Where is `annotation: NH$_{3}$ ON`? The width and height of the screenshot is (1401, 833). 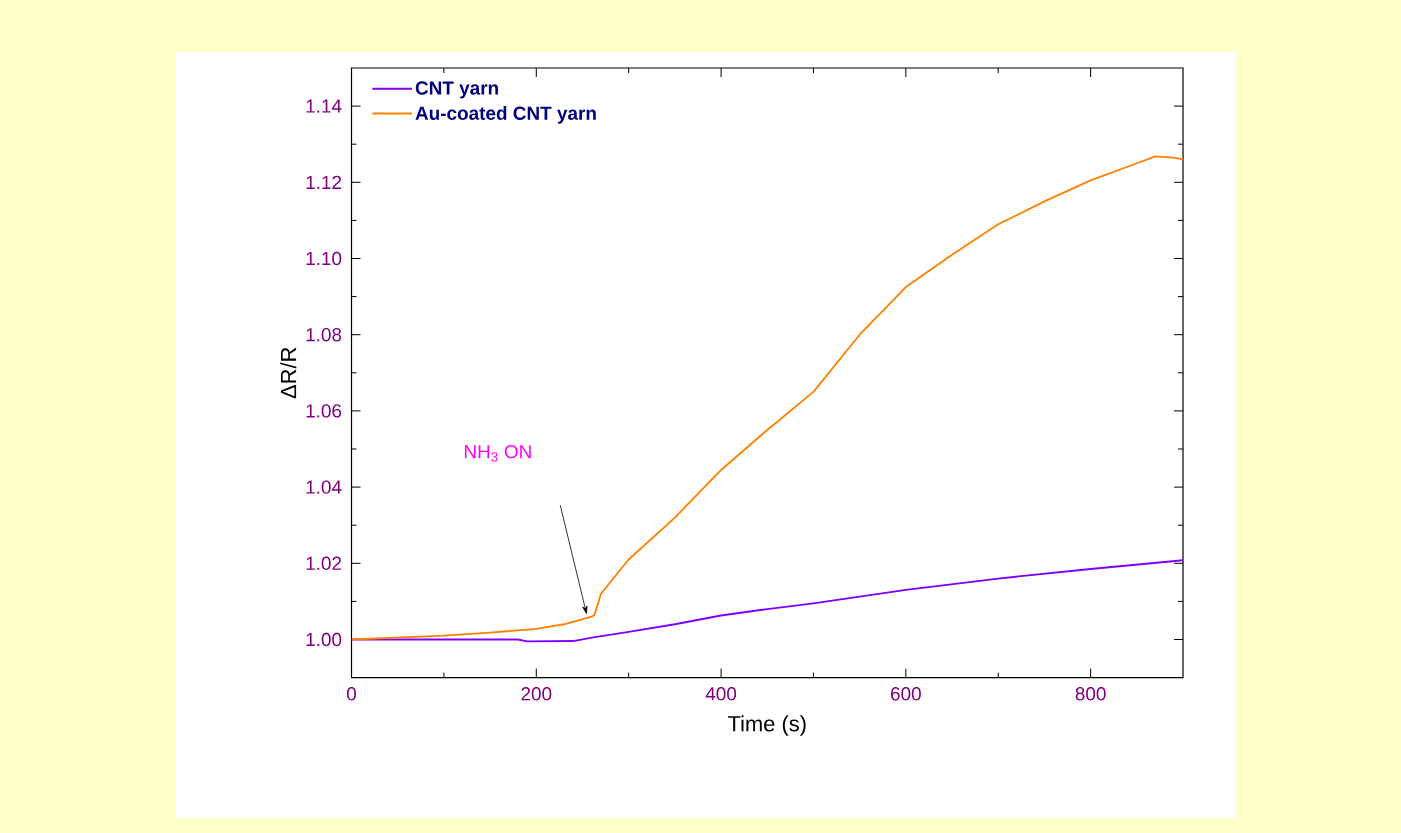 annotation: NH$_{3}$ ON is located at coordinates (497, 453).